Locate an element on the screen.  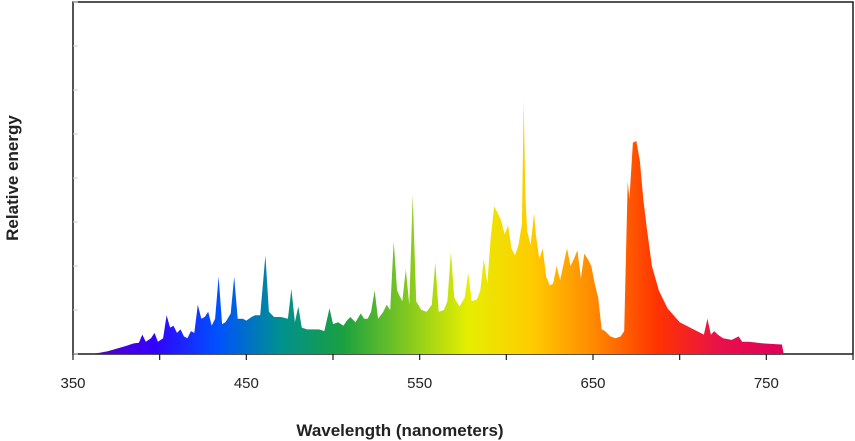
x-tick-label: 350 is located at coordinates (72, 383).